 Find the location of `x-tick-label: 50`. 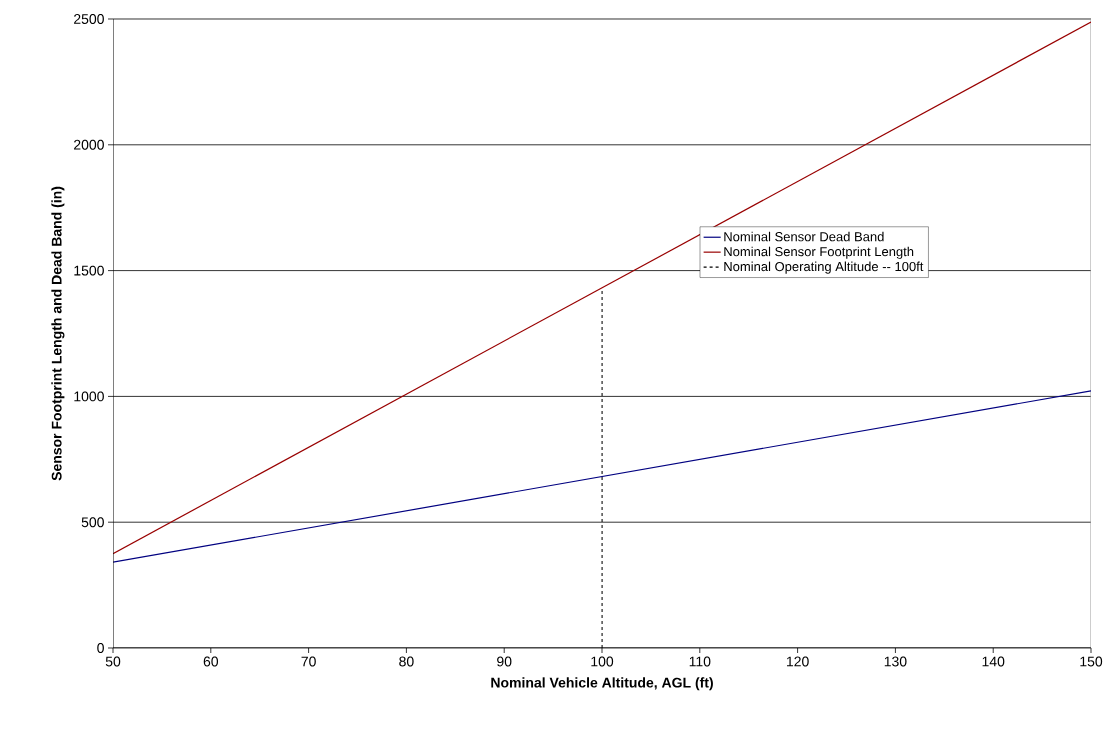

x-tick-label: 50 is located at coordinates (113, 661).